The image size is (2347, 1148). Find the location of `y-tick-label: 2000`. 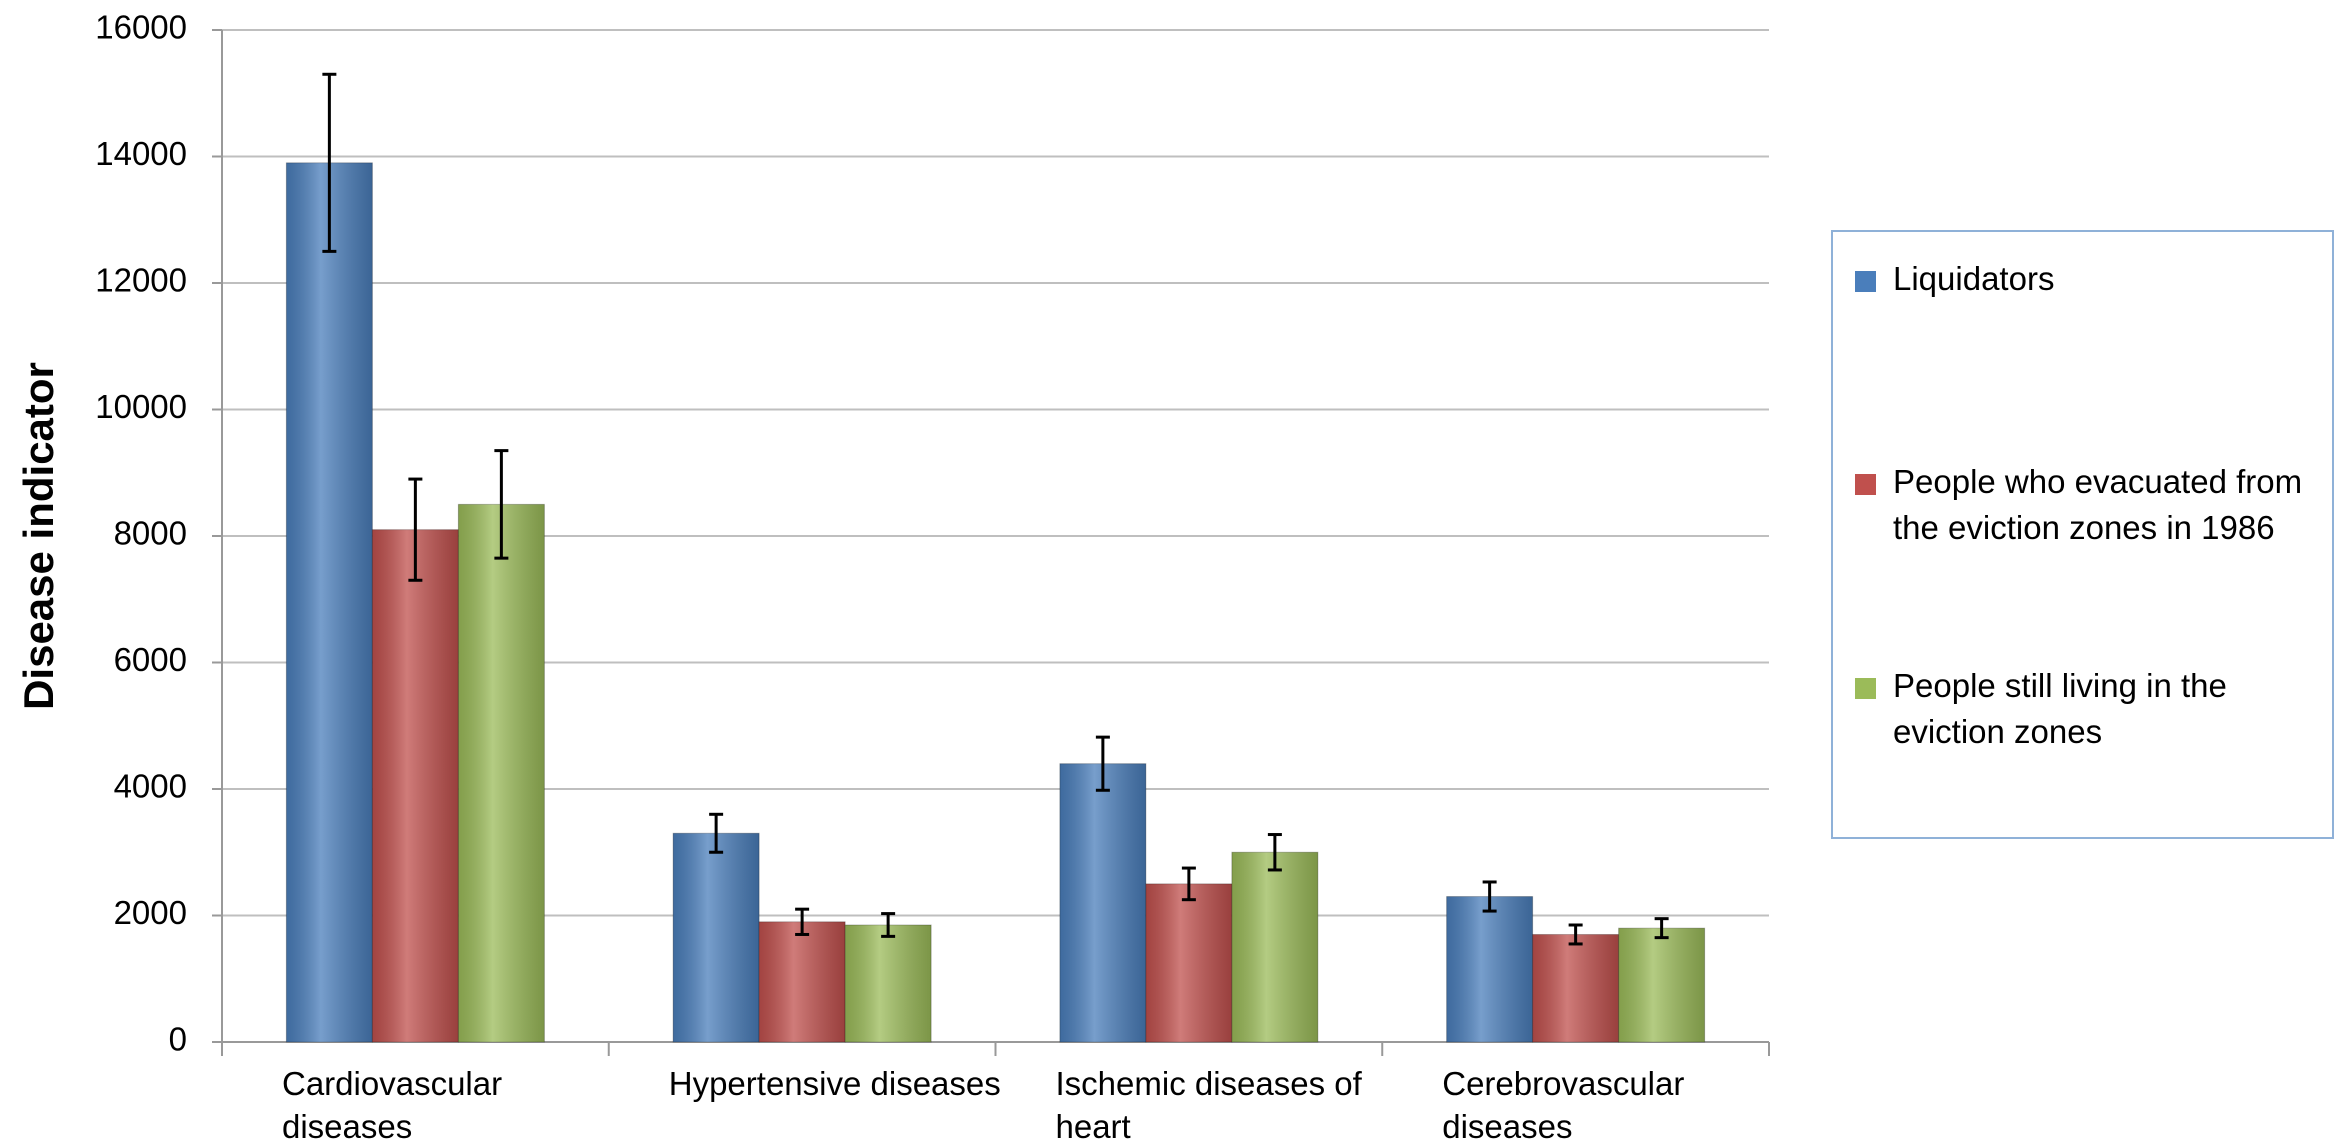

y-tick-label: 2000 is located at coordinates (150, 912).